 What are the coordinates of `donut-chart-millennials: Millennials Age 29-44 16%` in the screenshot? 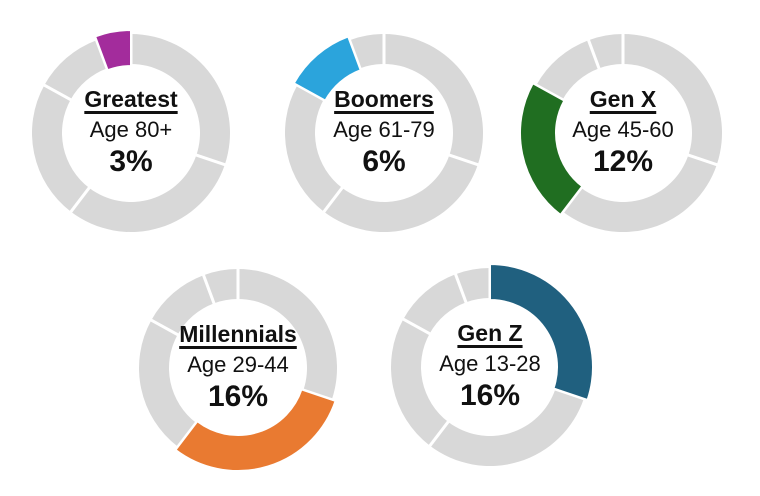 It's located at (238, 368).